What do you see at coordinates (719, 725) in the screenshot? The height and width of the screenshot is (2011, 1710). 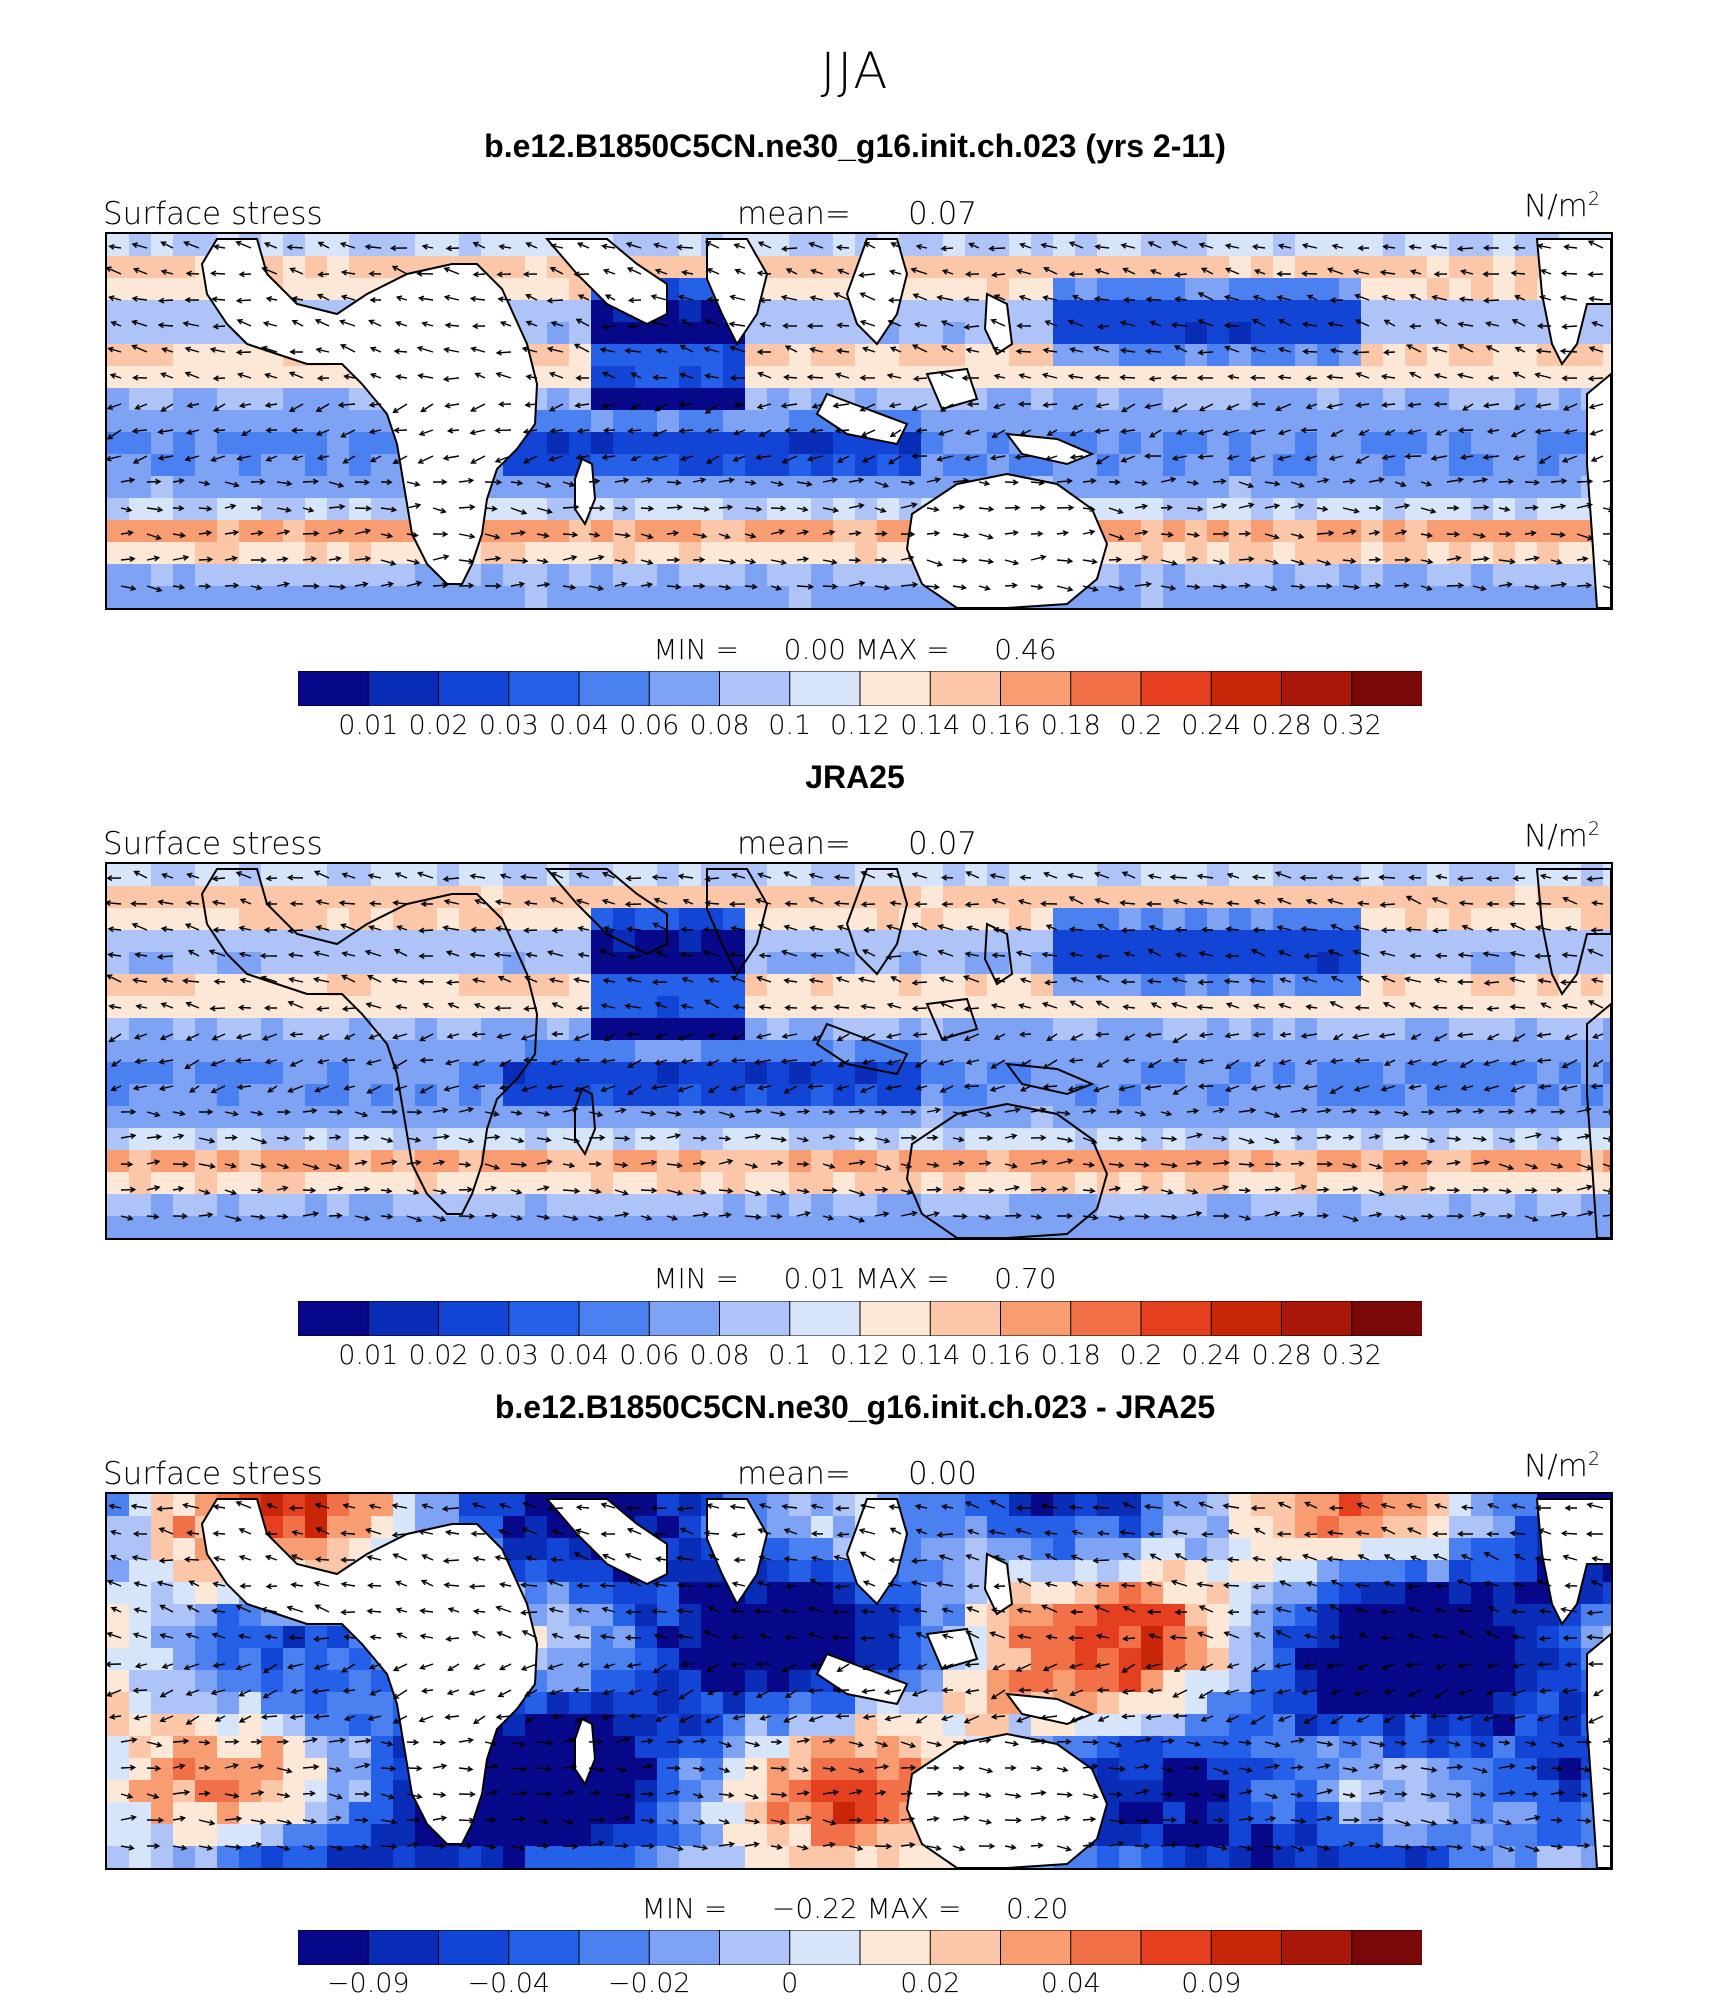 I see `colorbar-tick-label: 0.08` at bounding box center [719, 725].